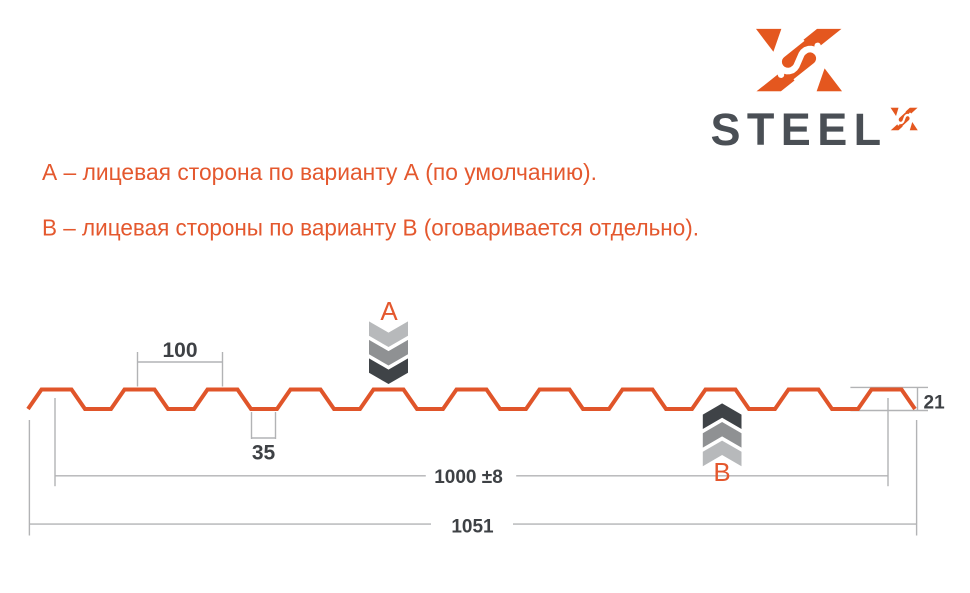 Image resolution: width=970 pixels, height=593 pixels. What do you see at coordinates (799, 129) in the screenshot?
I see `svg-text: STEEL` at bounding box center [799, 129].